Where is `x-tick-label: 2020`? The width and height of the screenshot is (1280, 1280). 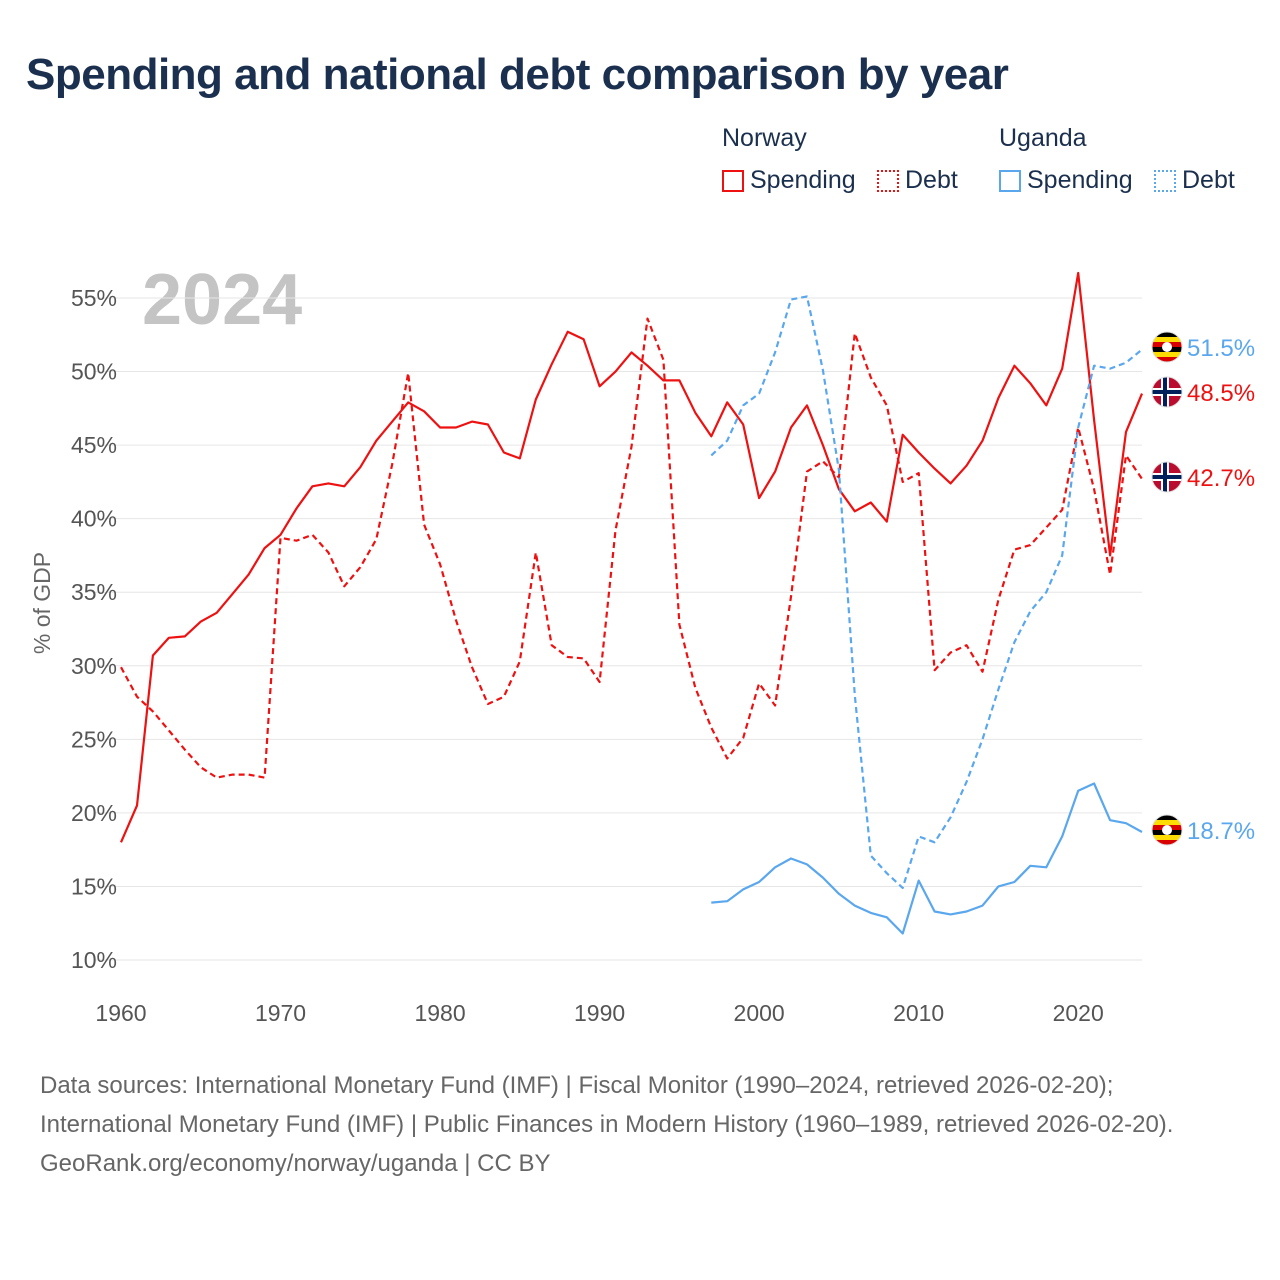
x-tick-label: 2020 is located at coordinates (1078, 1013).